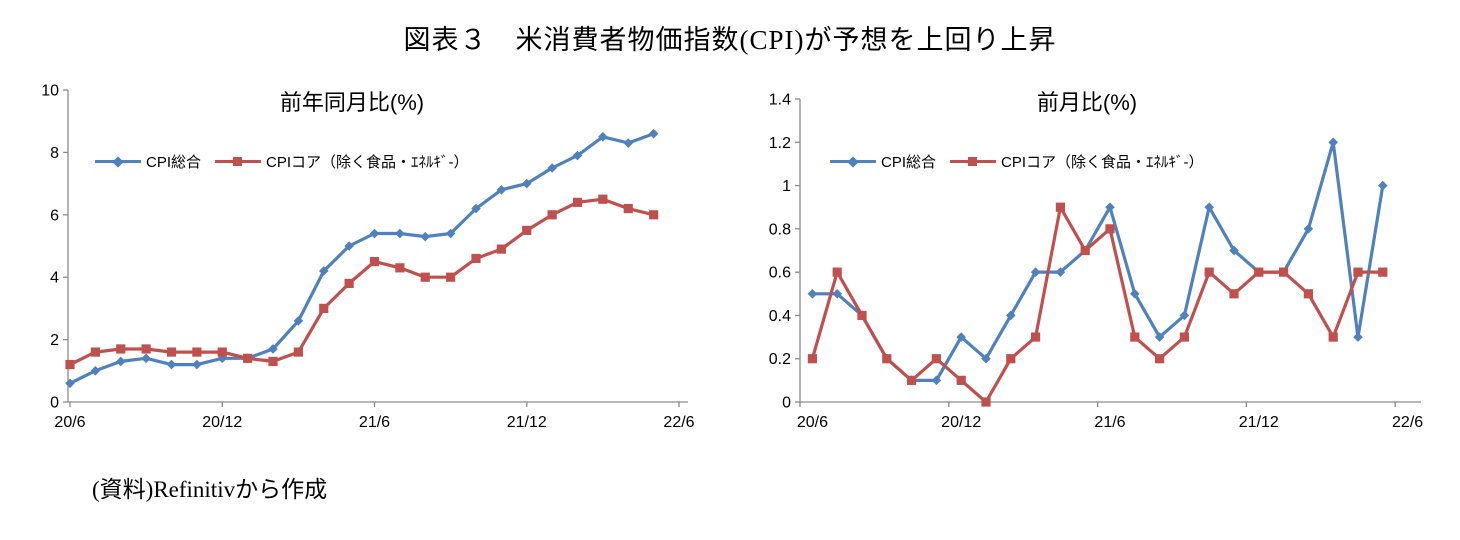 The height and width of the screenshot is (540, 1460). Describe the element at coordinates (780, 316) in the screenshot. I see `svg-text: 0.4` at that location.